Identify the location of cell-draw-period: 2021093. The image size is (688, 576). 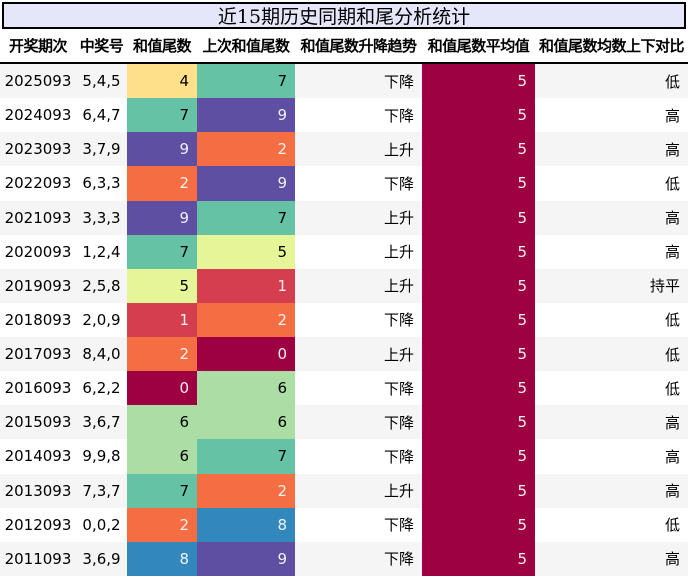
(38, 217).